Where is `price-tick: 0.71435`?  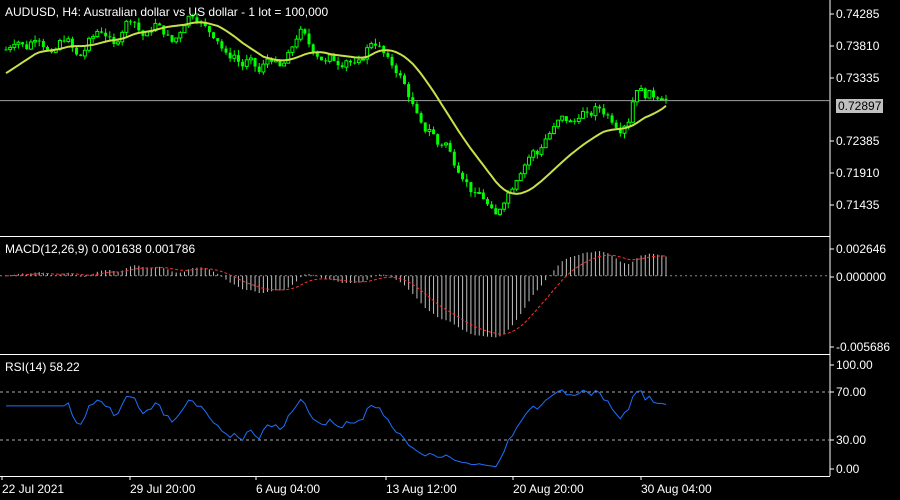 price-tick: 0.71435 is located at coordinates (858, 205).